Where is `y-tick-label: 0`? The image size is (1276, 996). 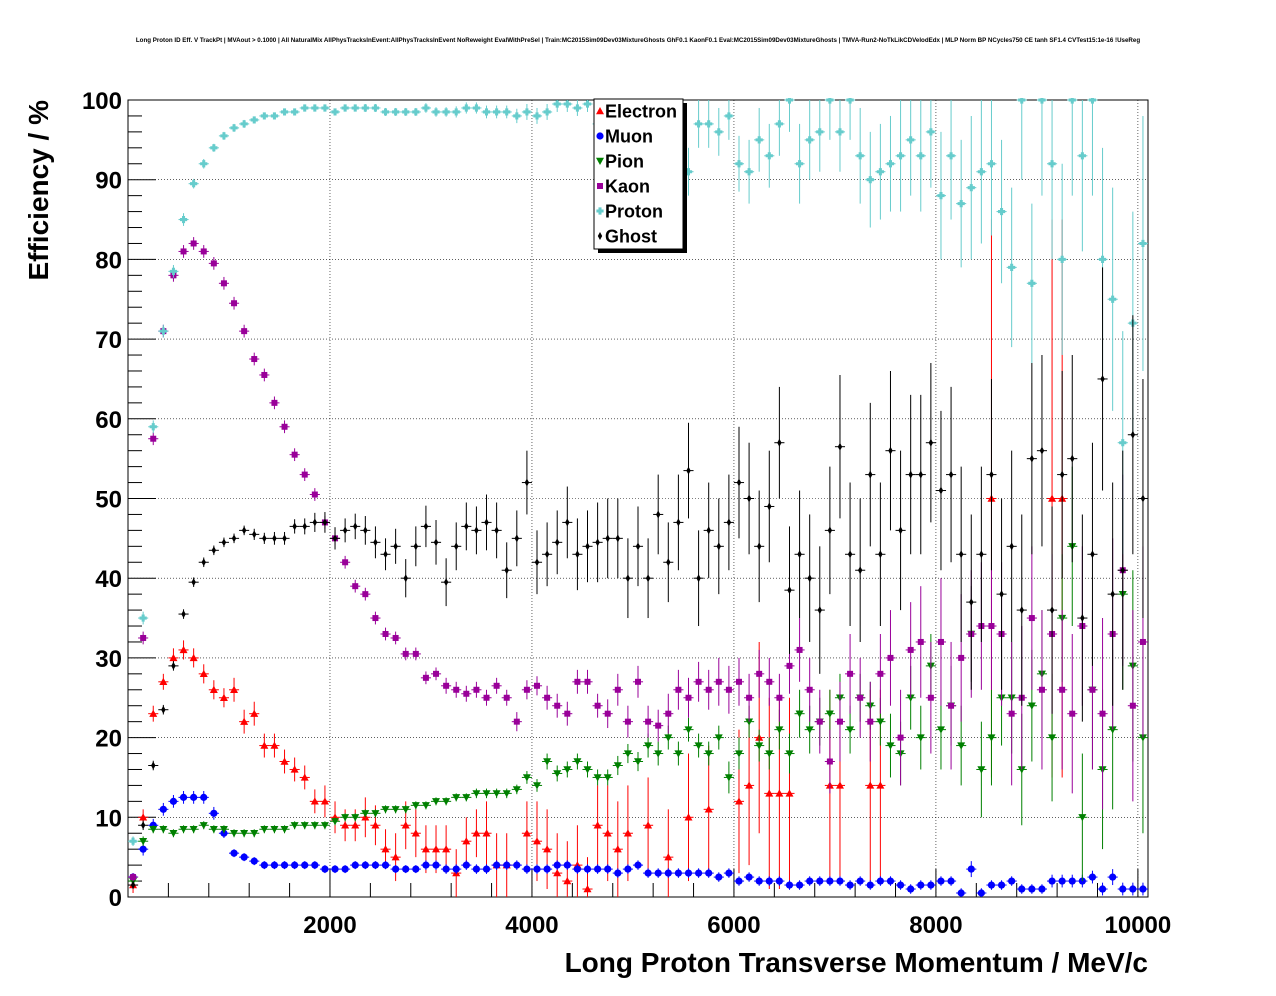 y-tick-label: 0 is located at coordinates (115, 898).